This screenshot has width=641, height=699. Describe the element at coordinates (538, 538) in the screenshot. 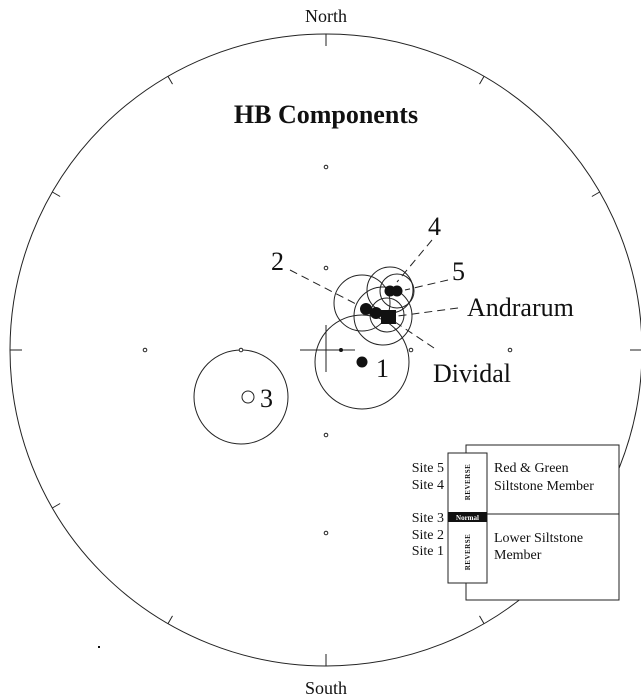

I see `member: Lower Siltstone` at that location.